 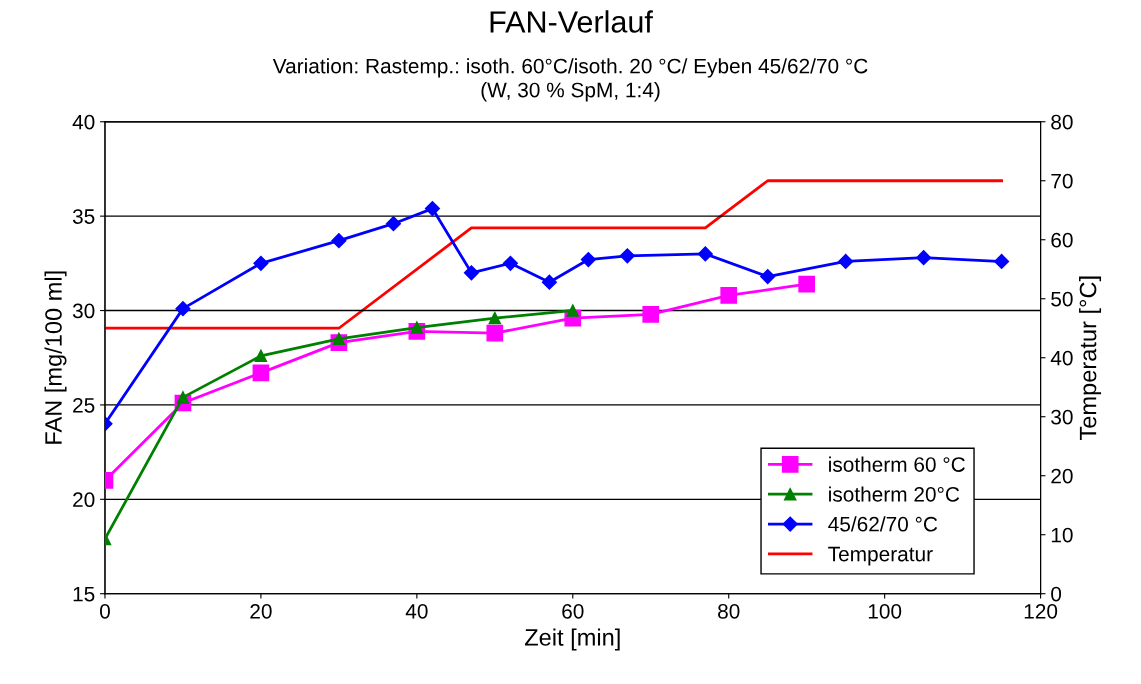 I want to click on y2-tick-label: 40, so click(x=1061, y=358).